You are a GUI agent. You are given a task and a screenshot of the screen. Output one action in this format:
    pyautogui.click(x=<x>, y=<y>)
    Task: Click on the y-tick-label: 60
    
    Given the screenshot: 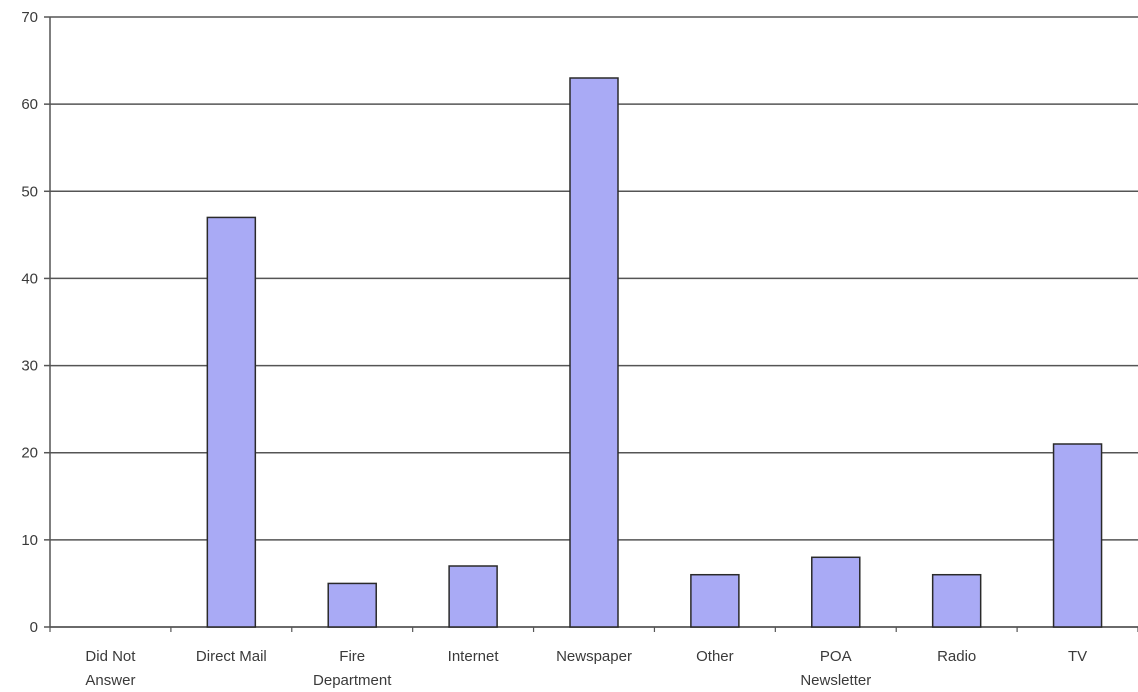 What is the action you would take?
    pyautogui.click(x=29, y=104)
    